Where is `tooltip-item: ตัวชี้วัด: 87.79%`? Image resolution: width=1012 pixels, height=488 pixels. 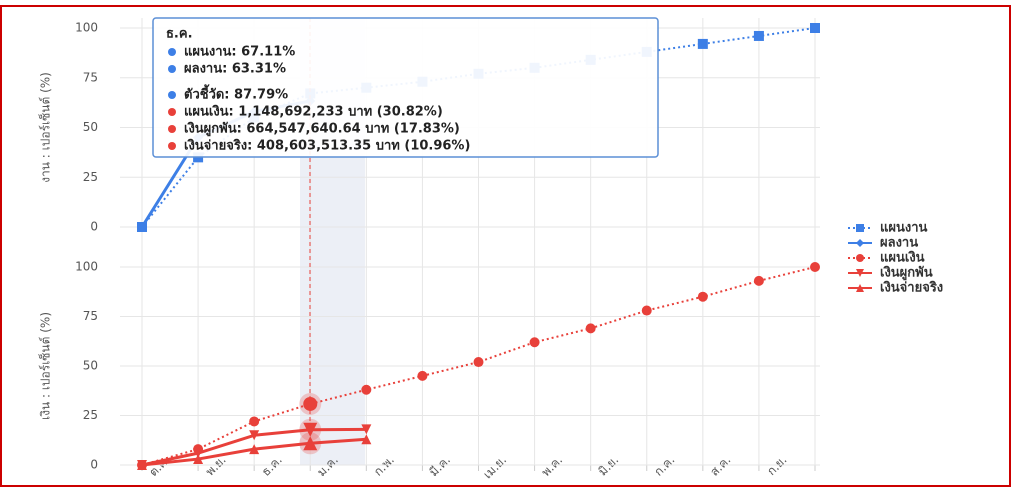 tooltip-item: ตัวชี้วัด: 87.79% is located at coordinates (236, 93).